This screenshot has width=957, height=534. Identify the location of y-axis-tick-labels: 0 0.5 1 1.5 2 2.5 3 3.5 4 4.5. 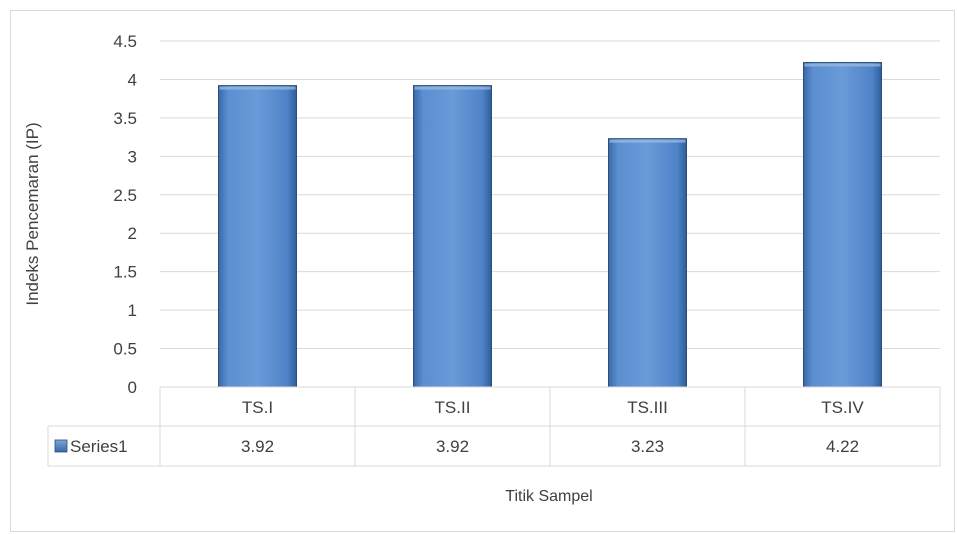
(125, 214).